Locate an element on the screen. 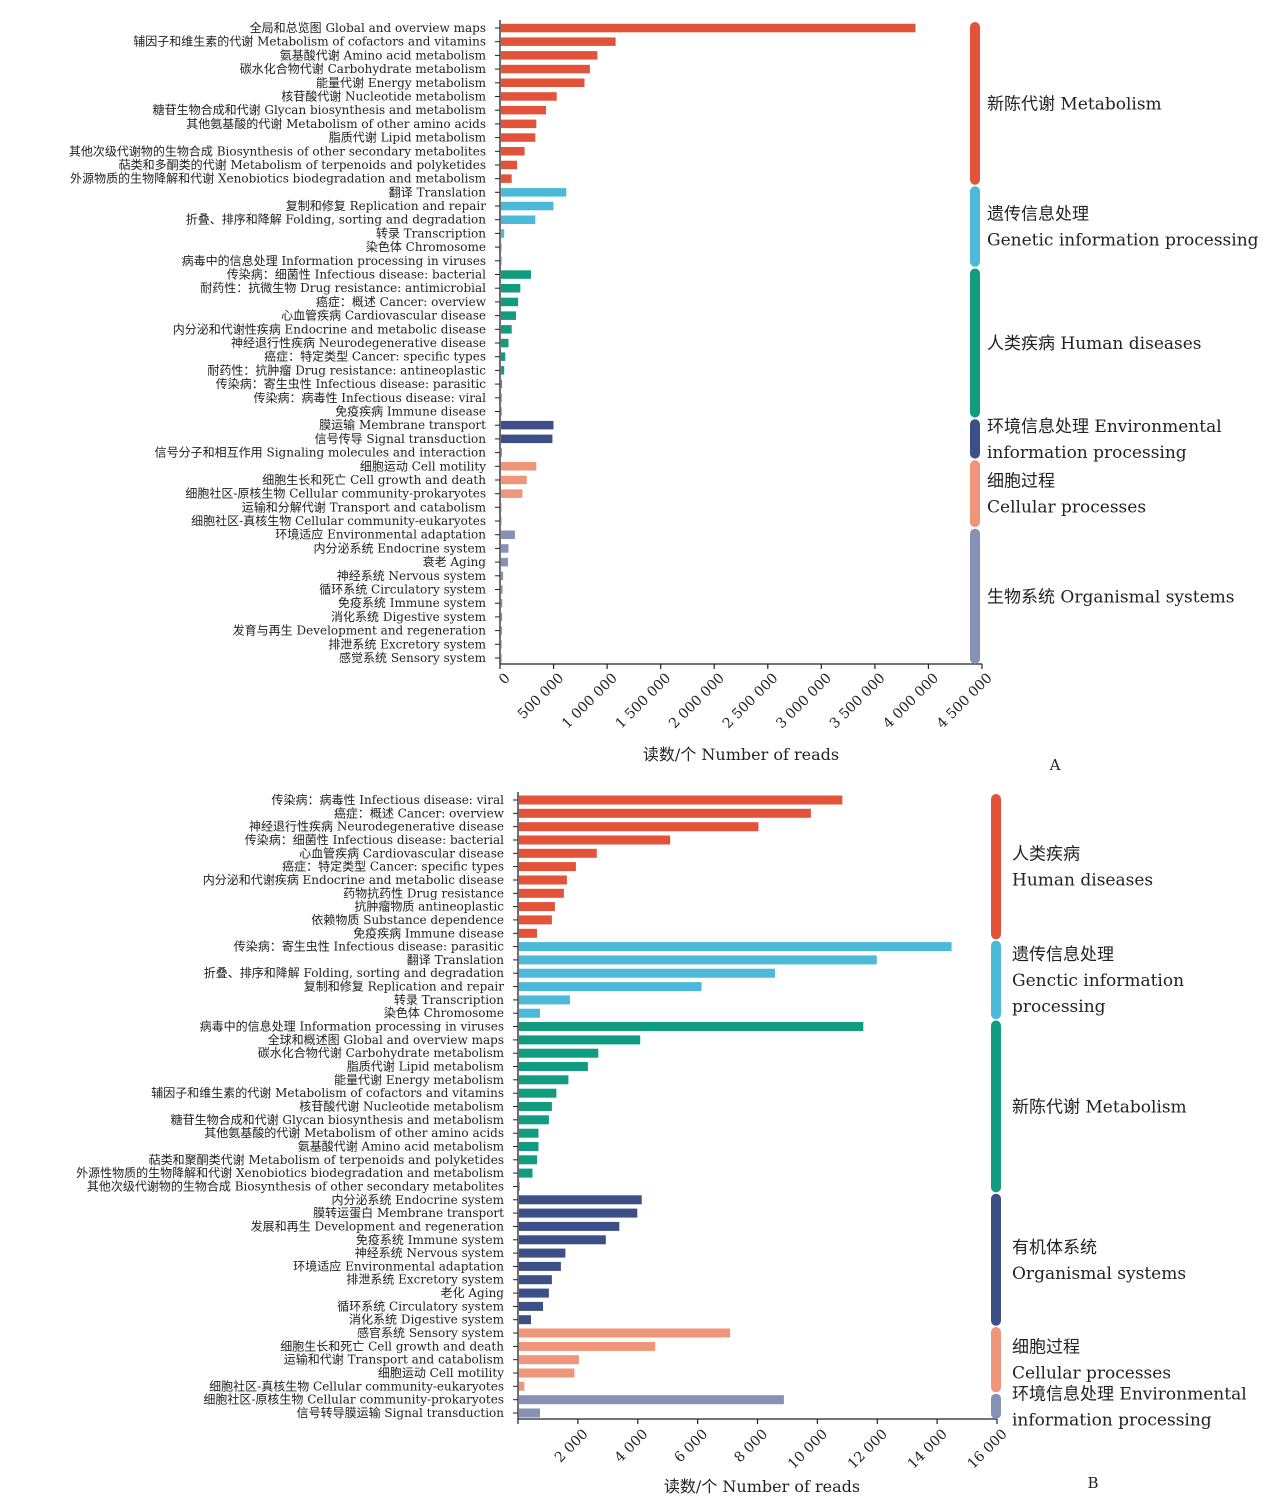 The image size is (1270, 1507). panel-a-letter: A is located at coordinates (1055, 765).